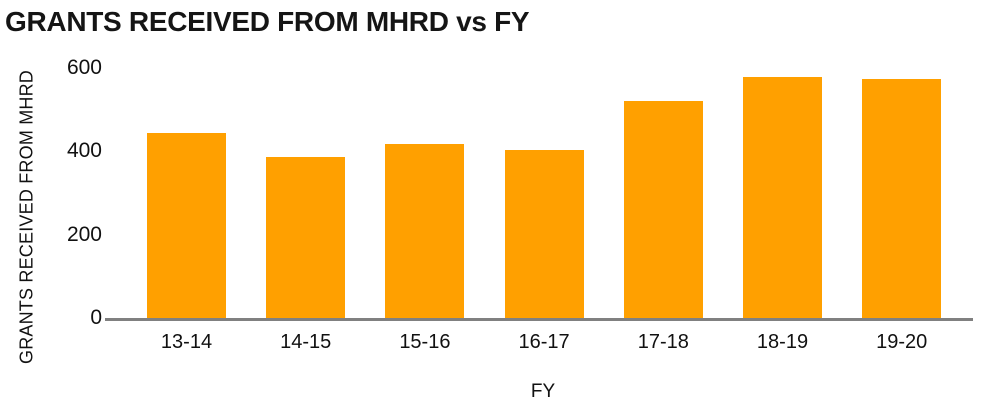 This screenshot has width=983, height=412. What do you see at coordinates (543, 391) in the screenshot?
I see `x-axis-title: FY` at bounding box center [543, 391].